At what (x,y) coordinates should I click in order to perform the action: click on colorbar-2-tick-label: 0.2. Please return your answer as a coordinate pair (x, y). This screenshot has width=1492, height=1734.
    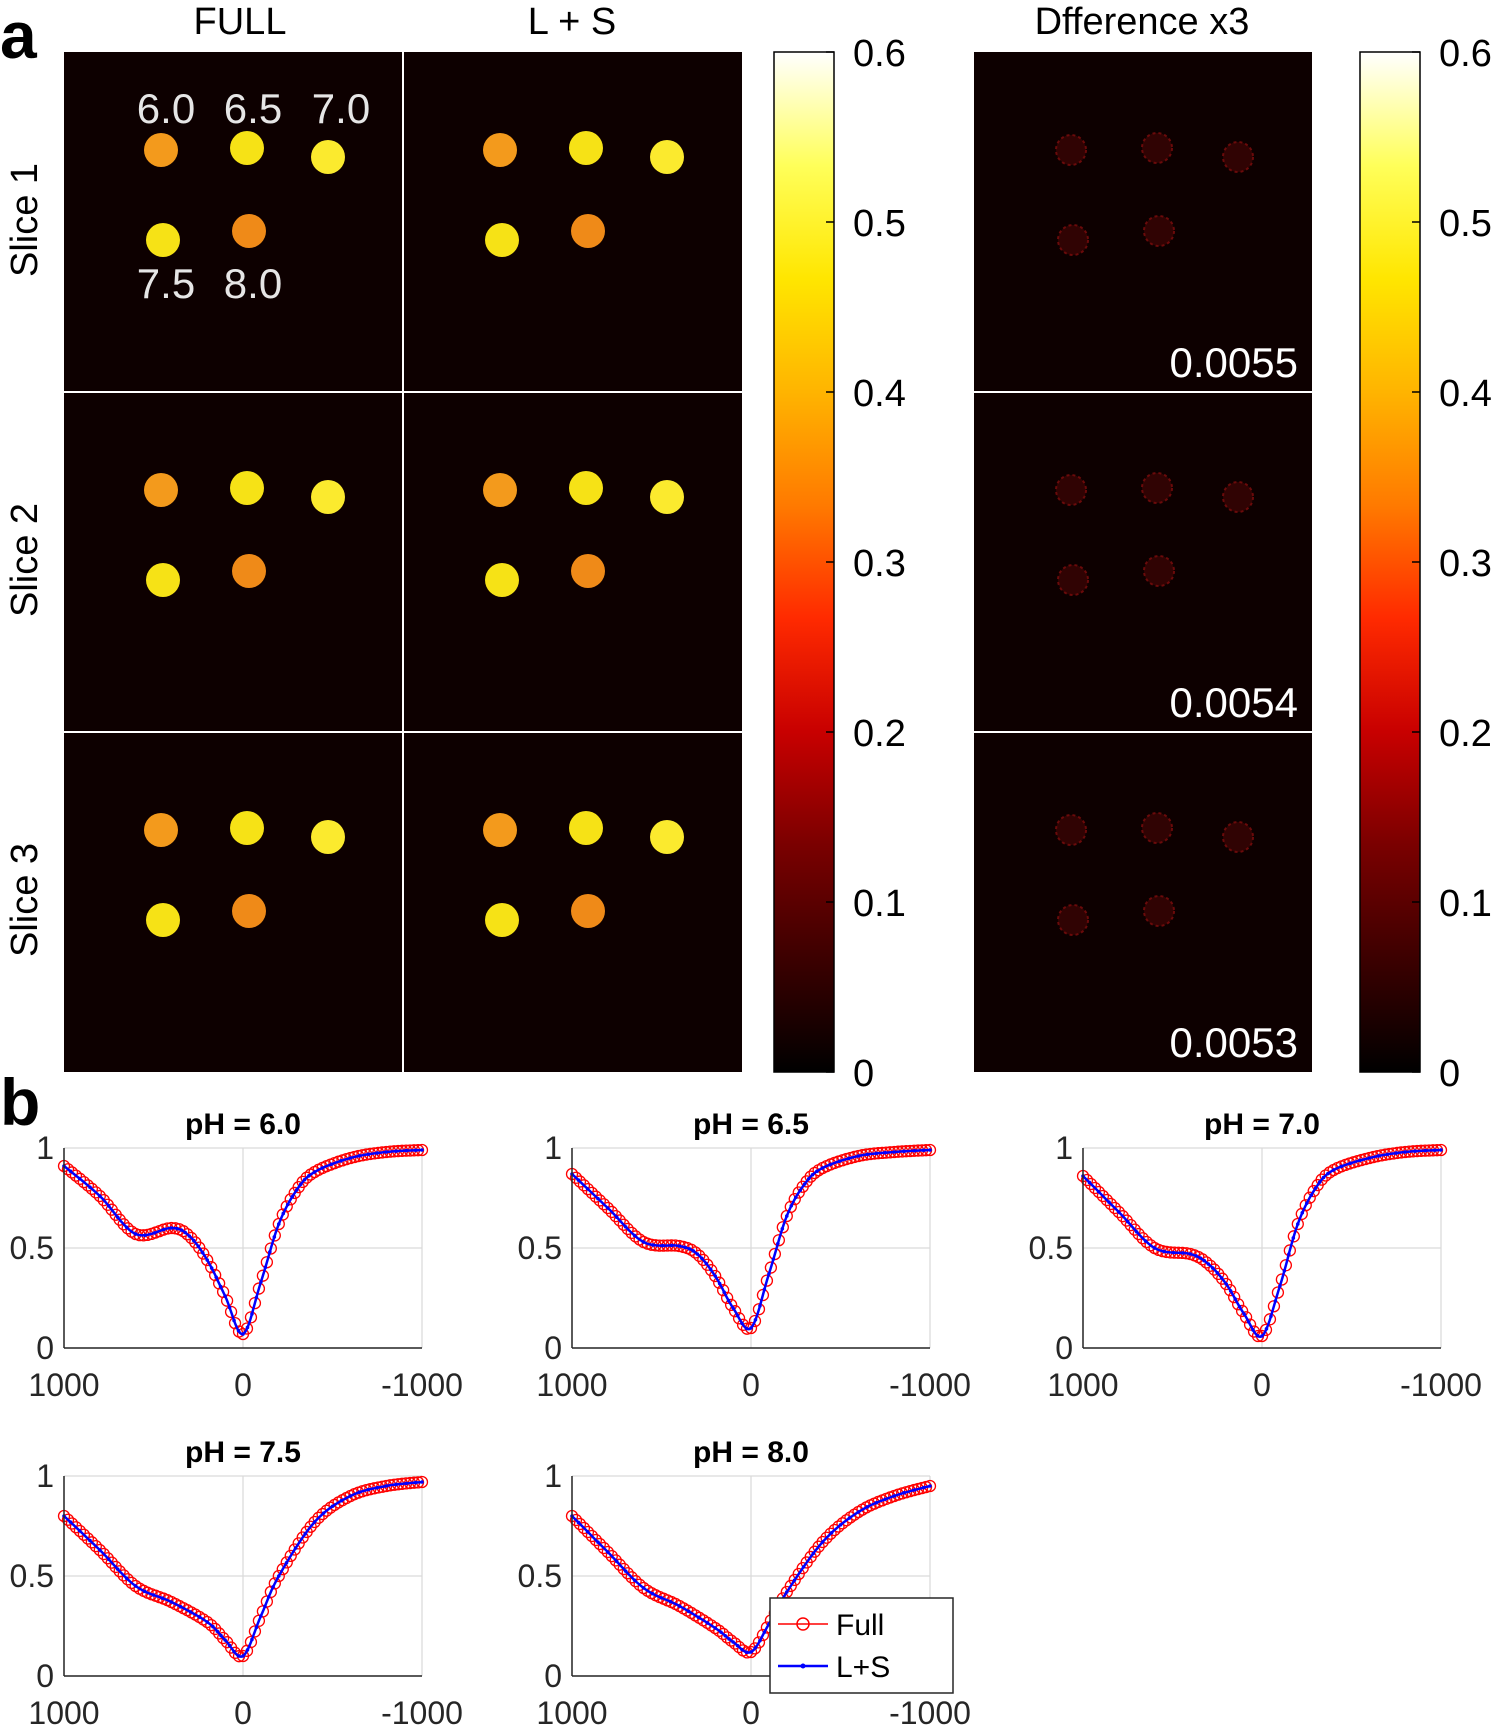
    Looking at the image, I should click on (1465, 734).